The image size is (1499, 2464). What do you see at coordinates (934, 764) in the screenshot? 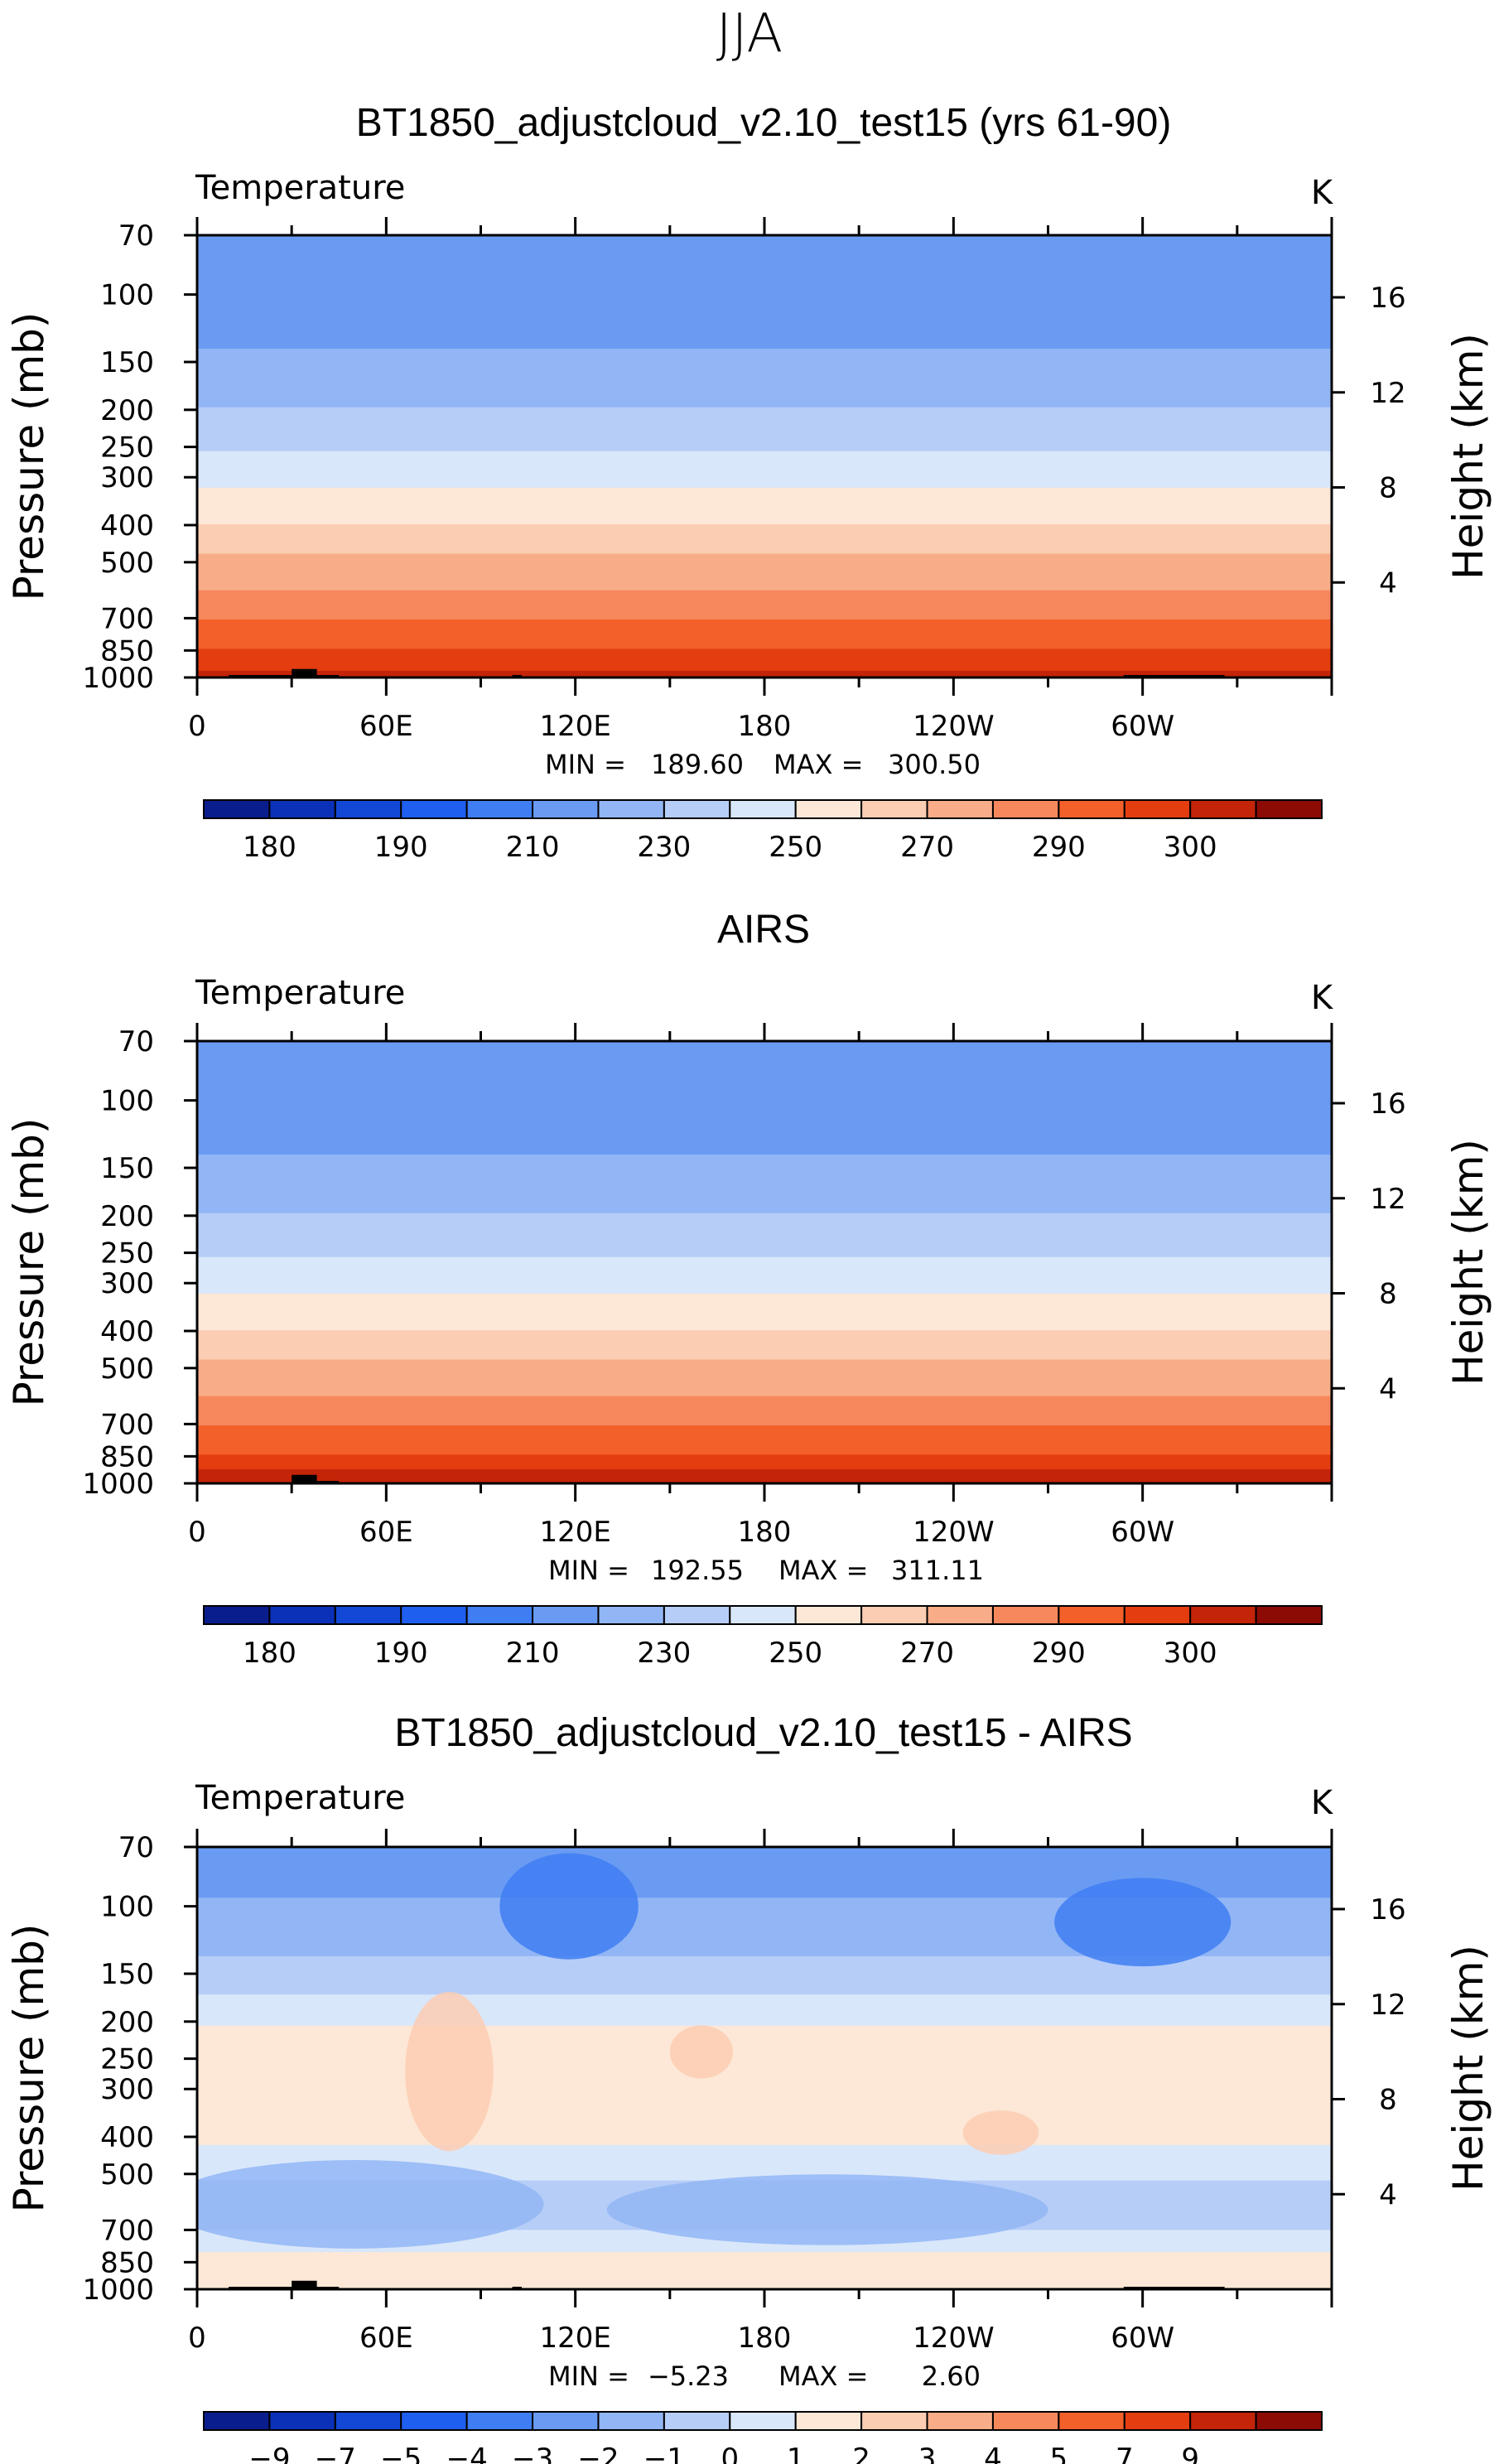
I see `max-value: 300.50` at bounding box center [934, 764].